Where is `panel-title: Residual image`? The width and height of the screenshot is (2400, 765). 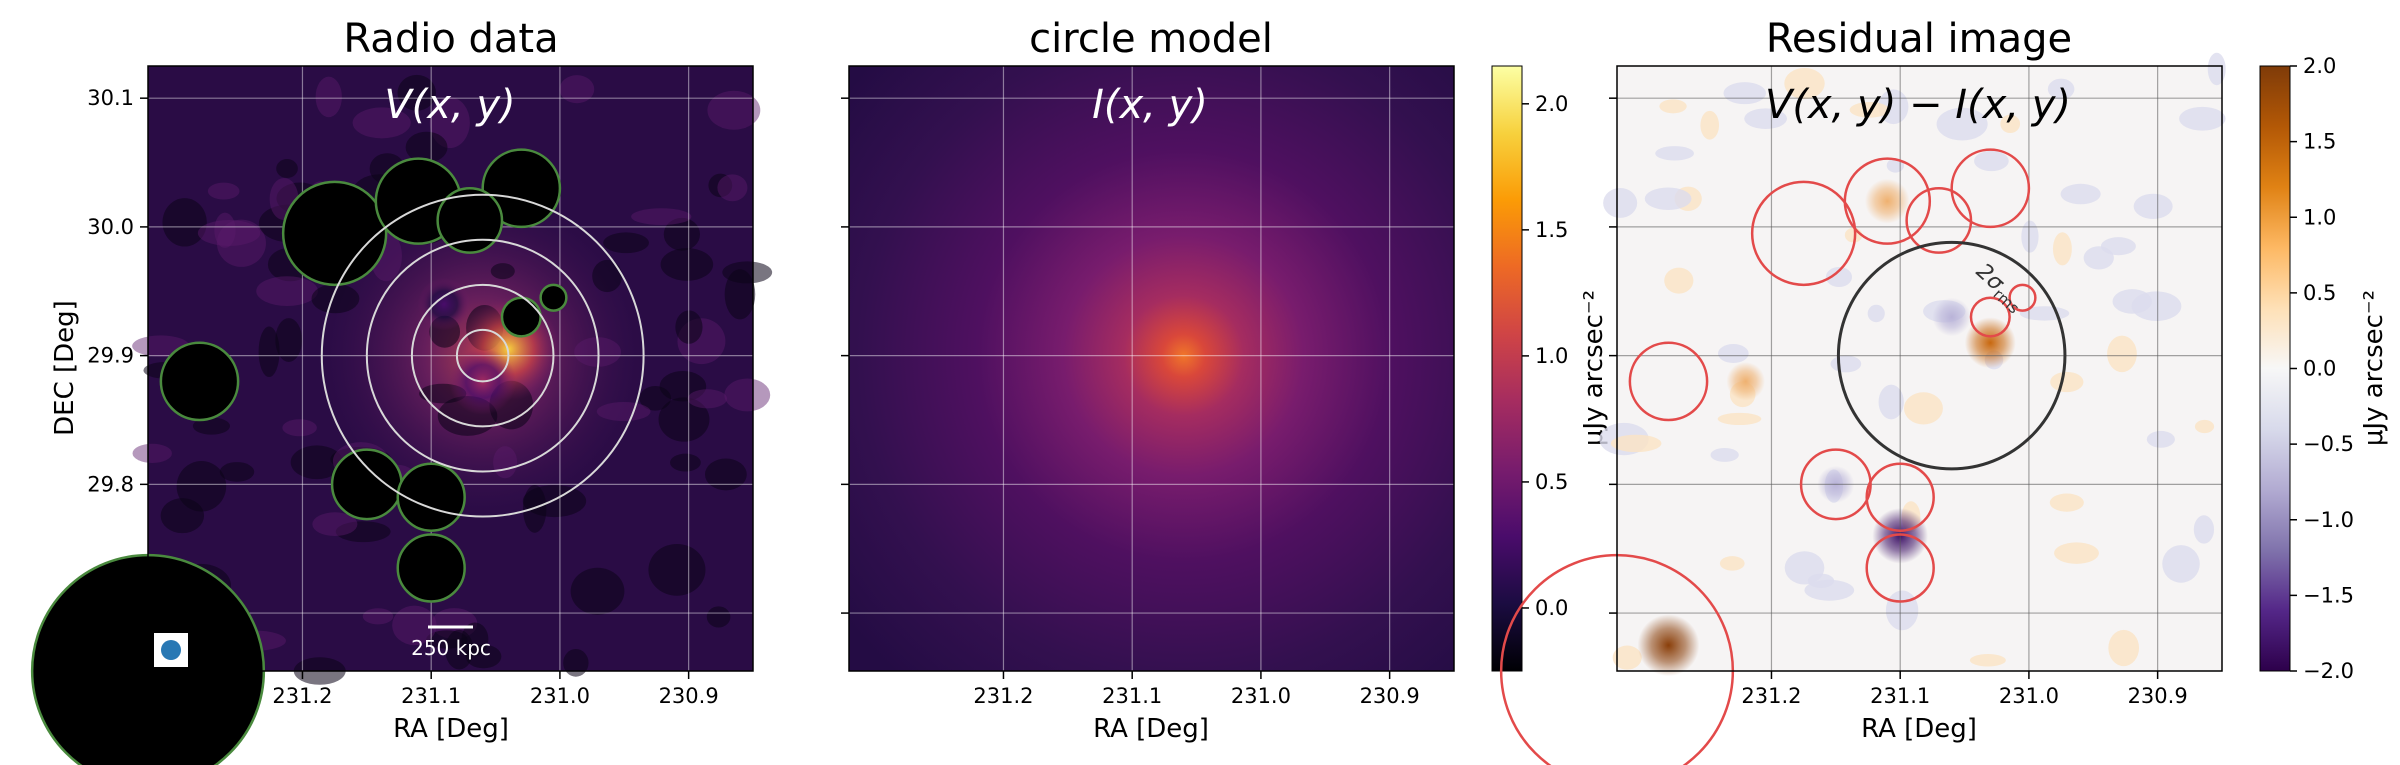 panel-title: Residual image is located at coordinates (1919, 39).